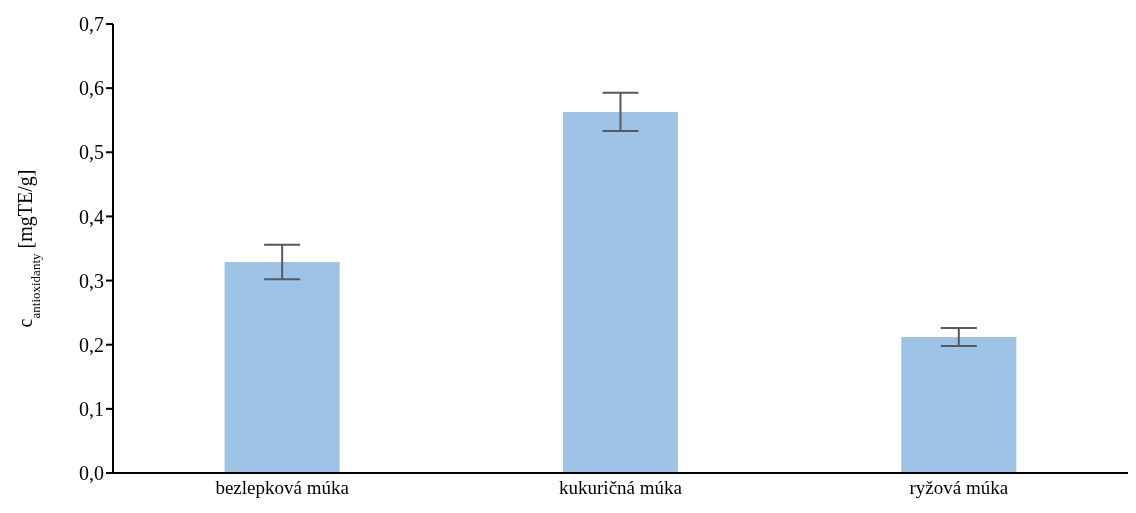 This screenshot has height=513, width=1136. I want to click on x-tick-label: ryžová múka, so click(959, 488).